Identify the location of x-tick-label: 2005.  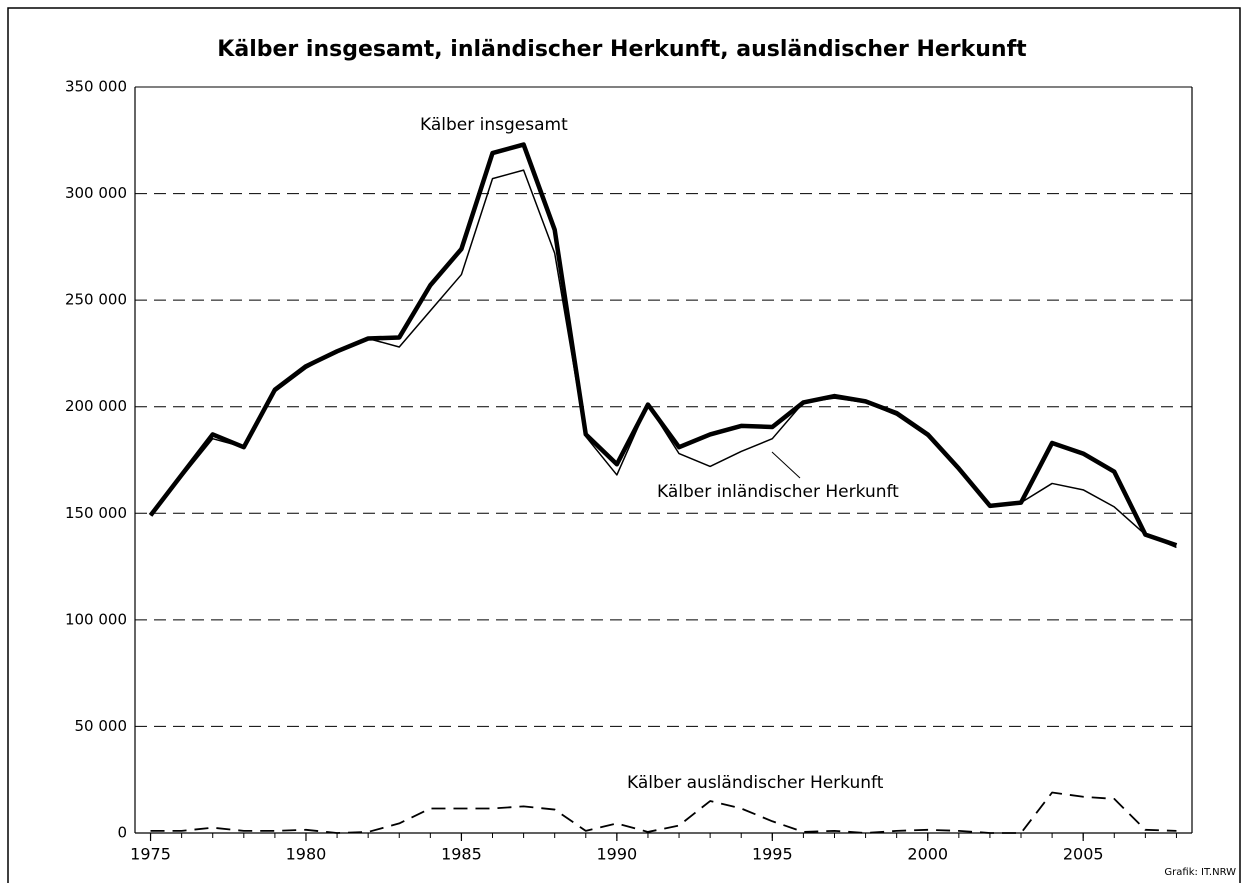
(1083, 854).